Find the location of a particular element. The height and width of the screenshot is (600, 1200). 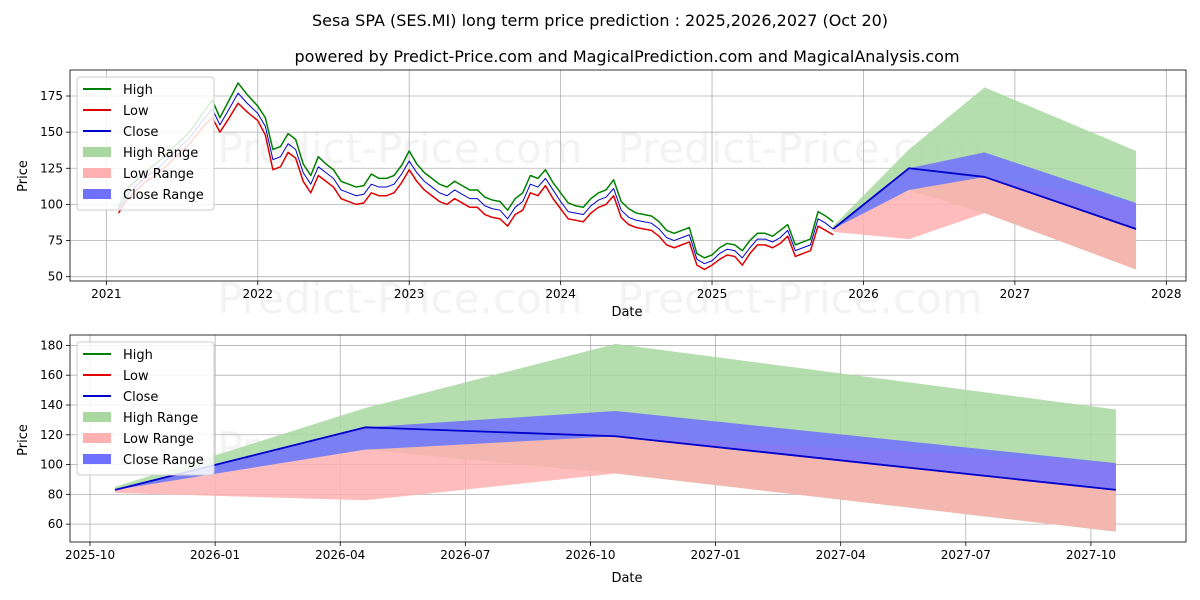

x-tick-label: 2027 is located at coordinates (1015, 294).